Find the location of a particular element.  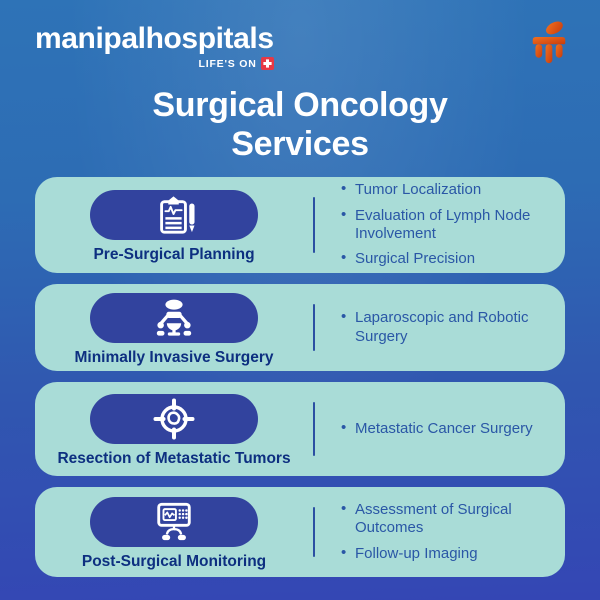

bullet-item: Assessment of Surgical Outcomes is located at coordinates (445, 519).